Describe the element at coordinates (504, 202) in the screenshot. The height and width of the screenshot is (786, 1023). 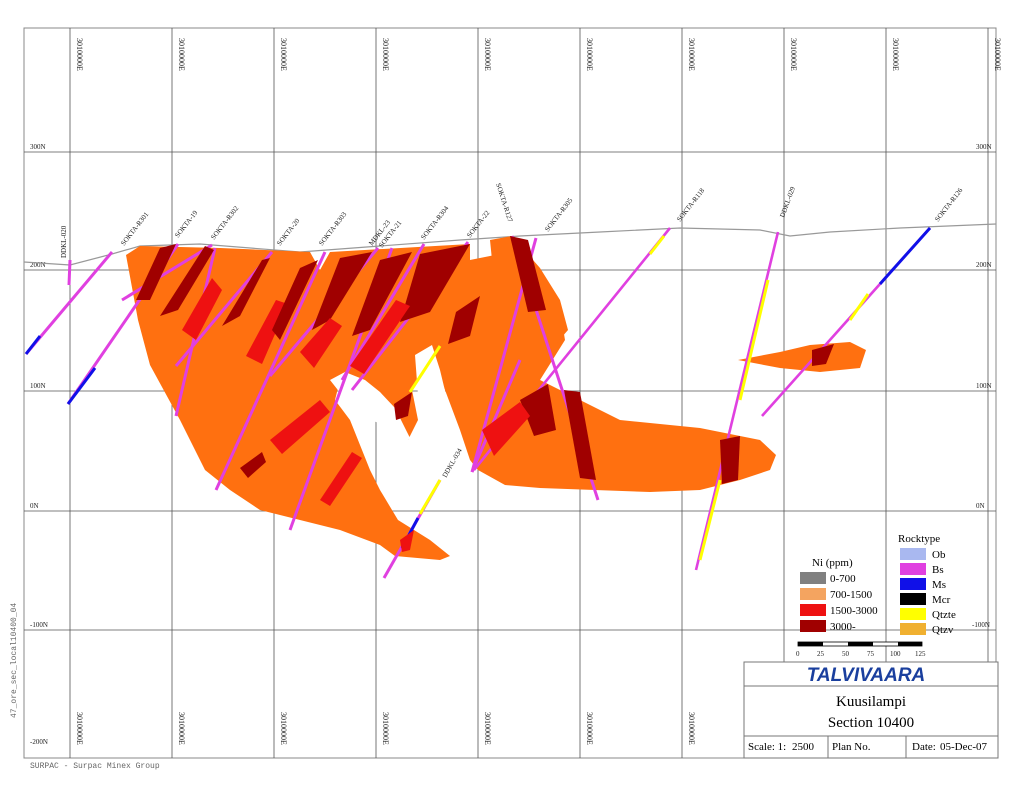
I see `drillhole-label: SOKTA-R127` at that location.